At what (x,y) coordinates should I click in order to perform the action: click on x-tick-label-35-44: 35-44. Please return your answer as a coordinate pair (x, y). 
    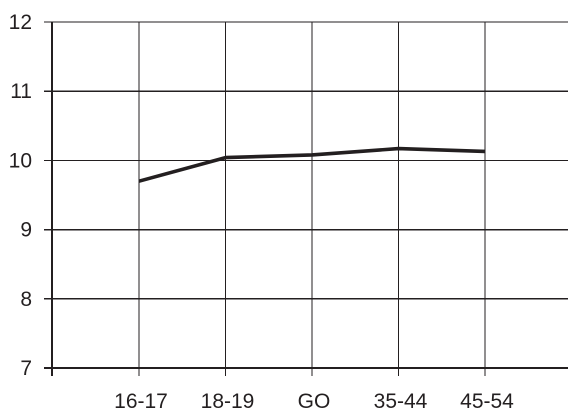
    Looking at the image, I should click on (401, 401).